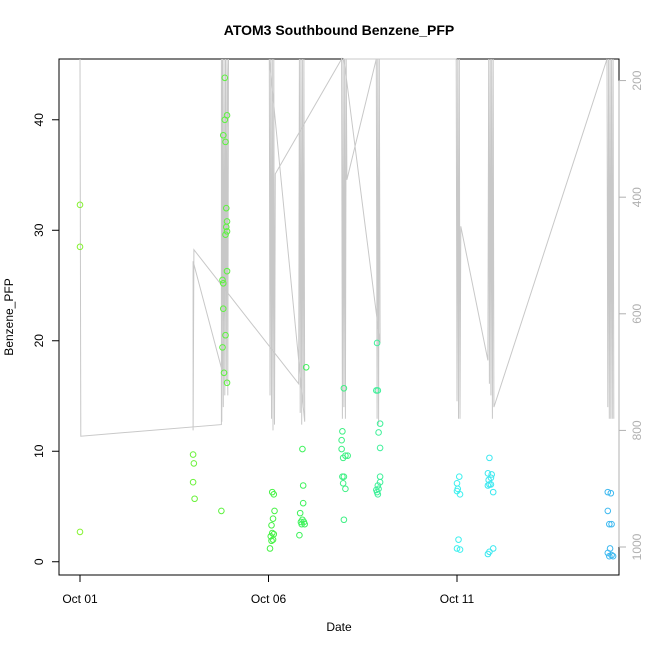 This screenshot has width=650, height=650. Describe the element at coordinates (457, 599) in the screenshot. I see `x-tick-label: Oct 11` at that location.